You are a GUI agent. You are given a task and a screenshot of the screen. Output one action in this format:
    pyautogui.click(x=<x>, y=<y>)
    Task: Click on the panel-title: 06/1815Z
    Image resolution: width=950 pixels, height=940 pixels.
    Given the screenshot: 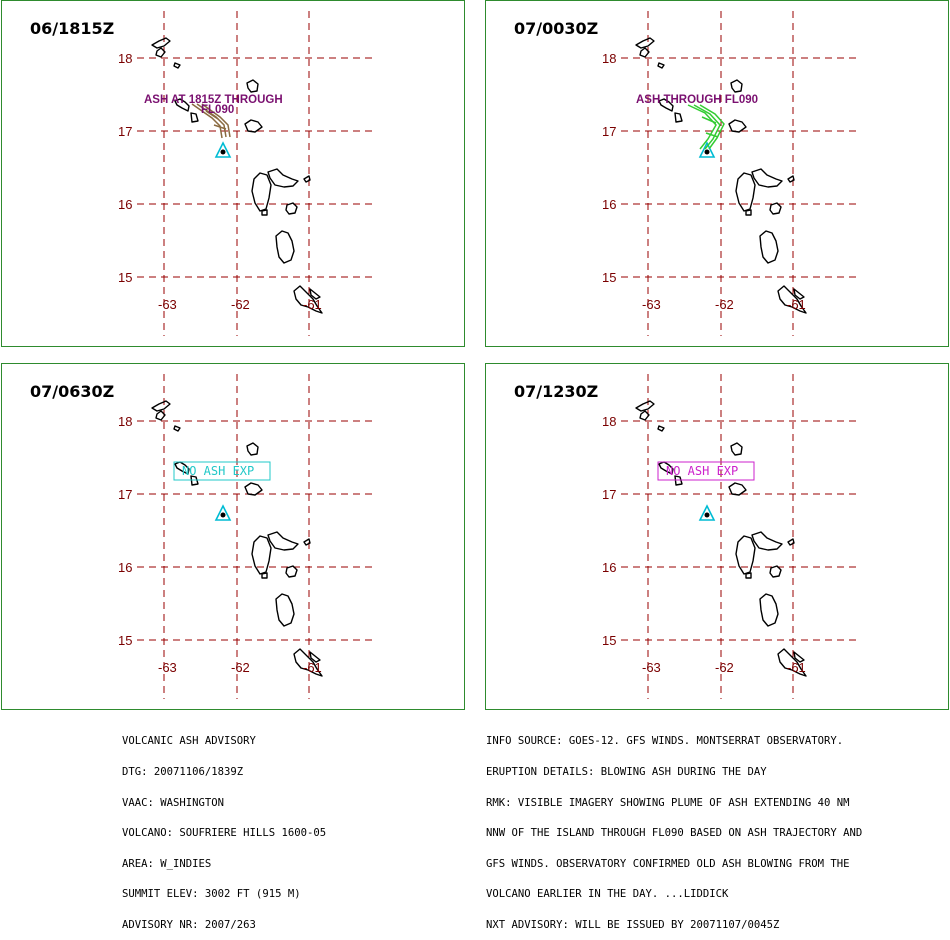 What is the action you would take?
    pyautogui.click(x=72, y=28)
    